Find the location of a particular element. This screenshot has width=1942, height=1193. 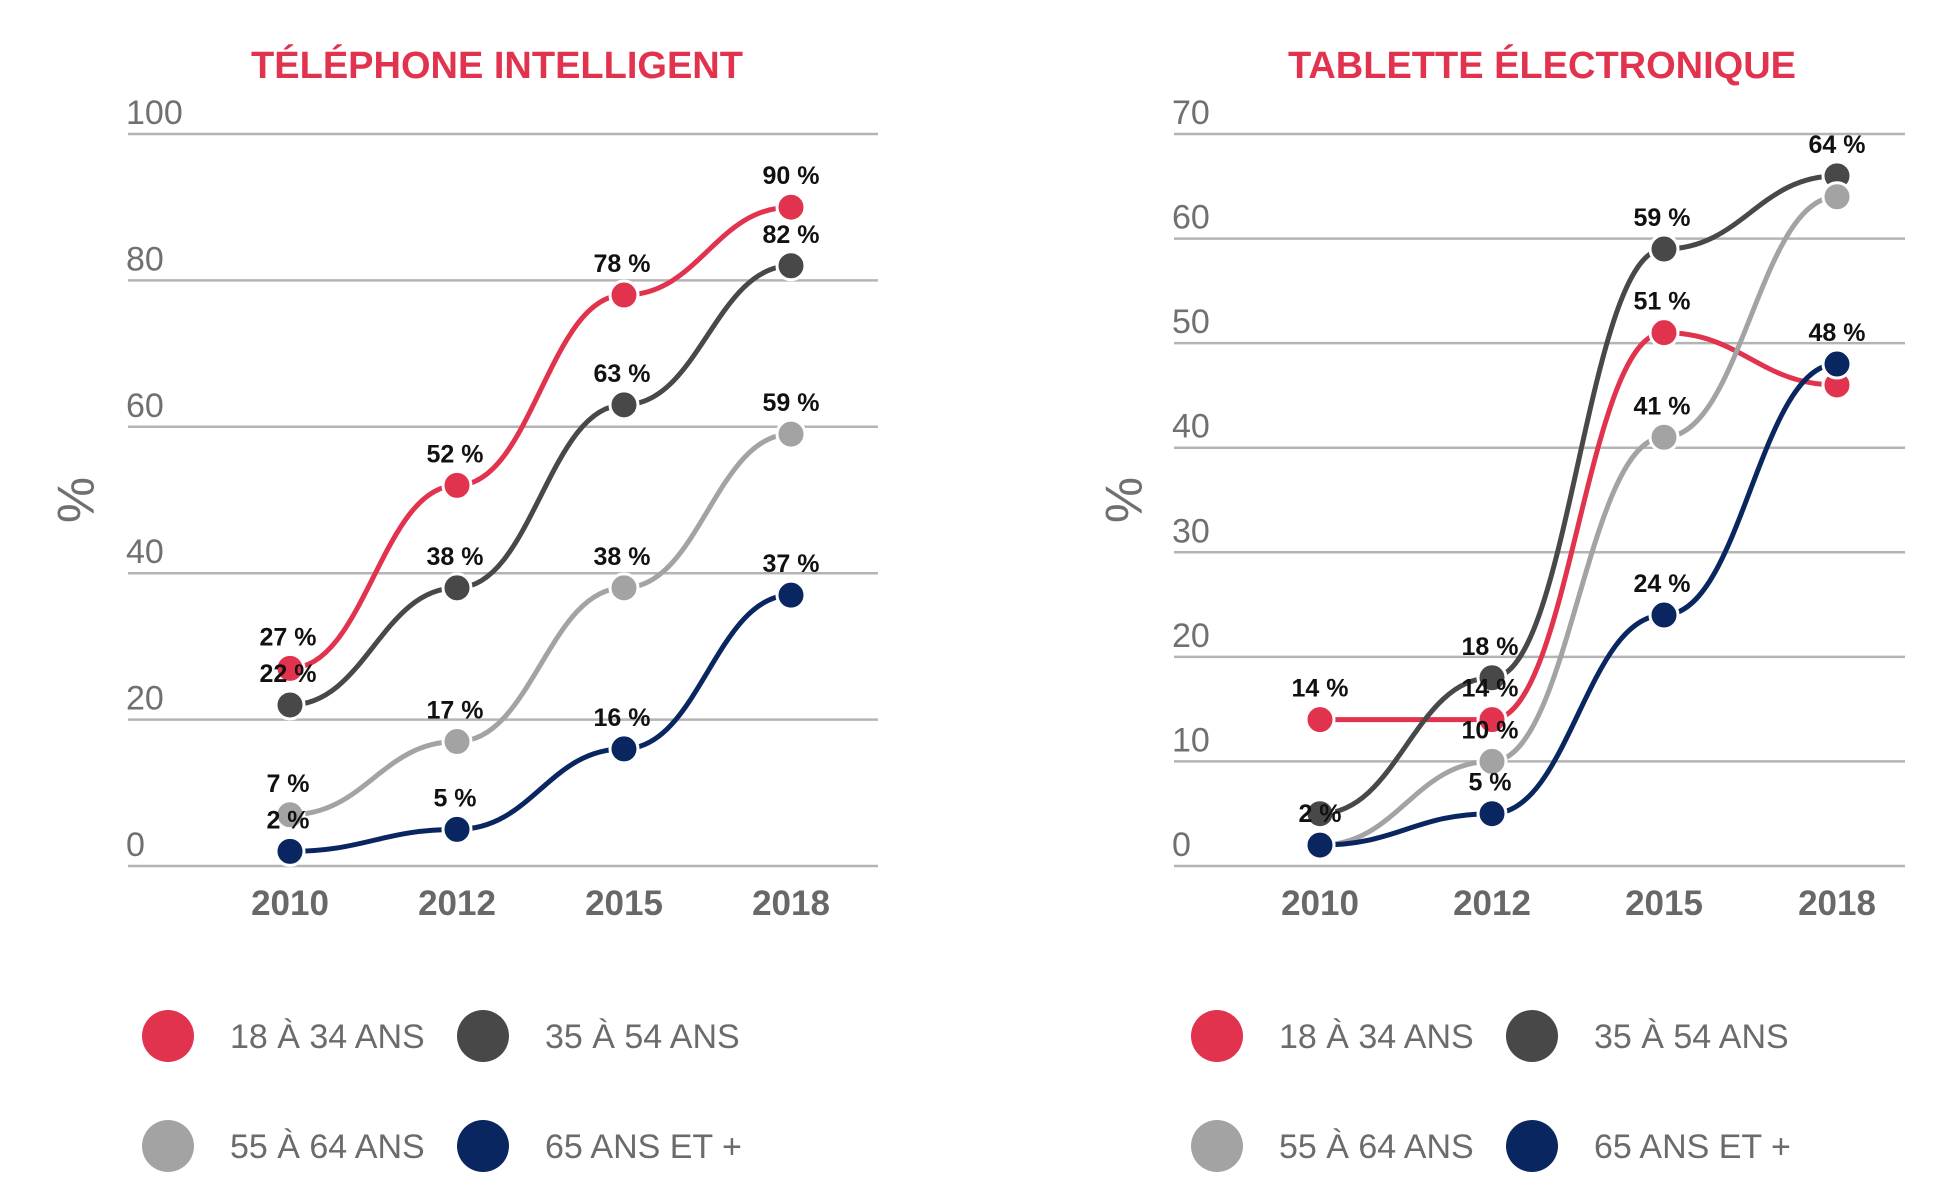

data-label: 52 % is located at coordinates (455, 454).